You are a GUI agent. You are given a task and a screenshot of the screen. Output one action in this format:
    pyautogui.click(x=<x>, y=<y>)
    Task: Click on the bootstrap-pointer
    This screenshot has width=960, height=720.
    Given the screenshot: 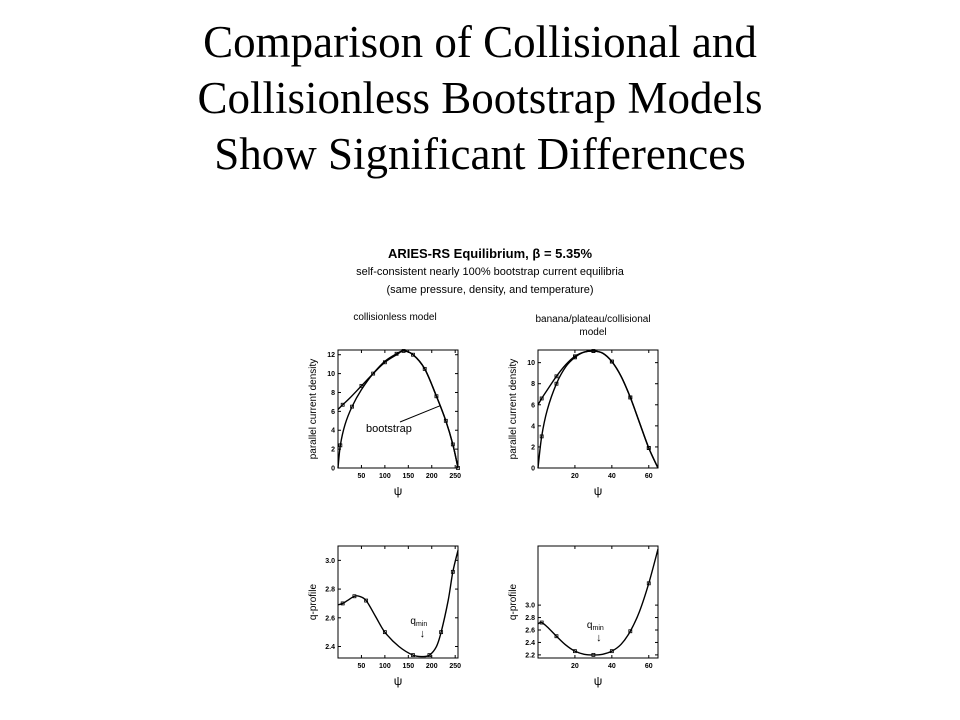 What is the action you would take?
    pyautogui.click(x=420, y=414)
    